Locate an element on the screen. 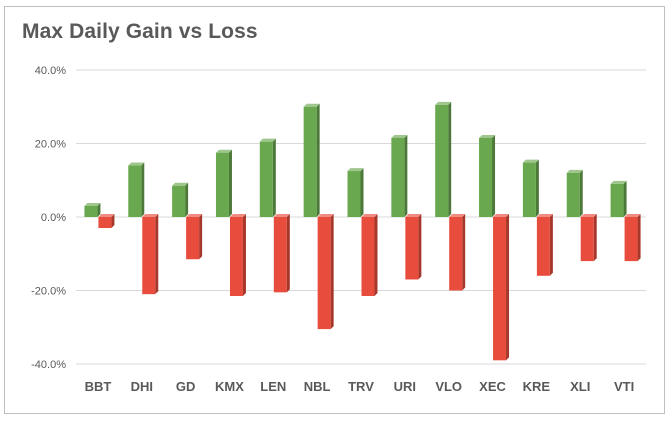  x-tick-label: TRV is located at coordinates (361, 386).